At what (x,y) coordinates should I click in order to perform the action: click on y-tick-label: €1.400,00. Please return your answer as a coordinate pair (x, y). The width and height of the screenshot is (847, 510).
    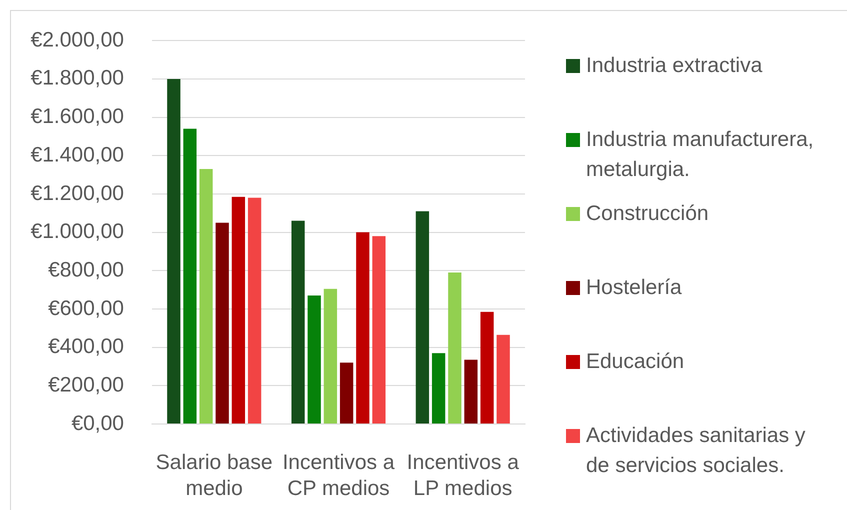
    Looking at the image, I should click on (77, 154).